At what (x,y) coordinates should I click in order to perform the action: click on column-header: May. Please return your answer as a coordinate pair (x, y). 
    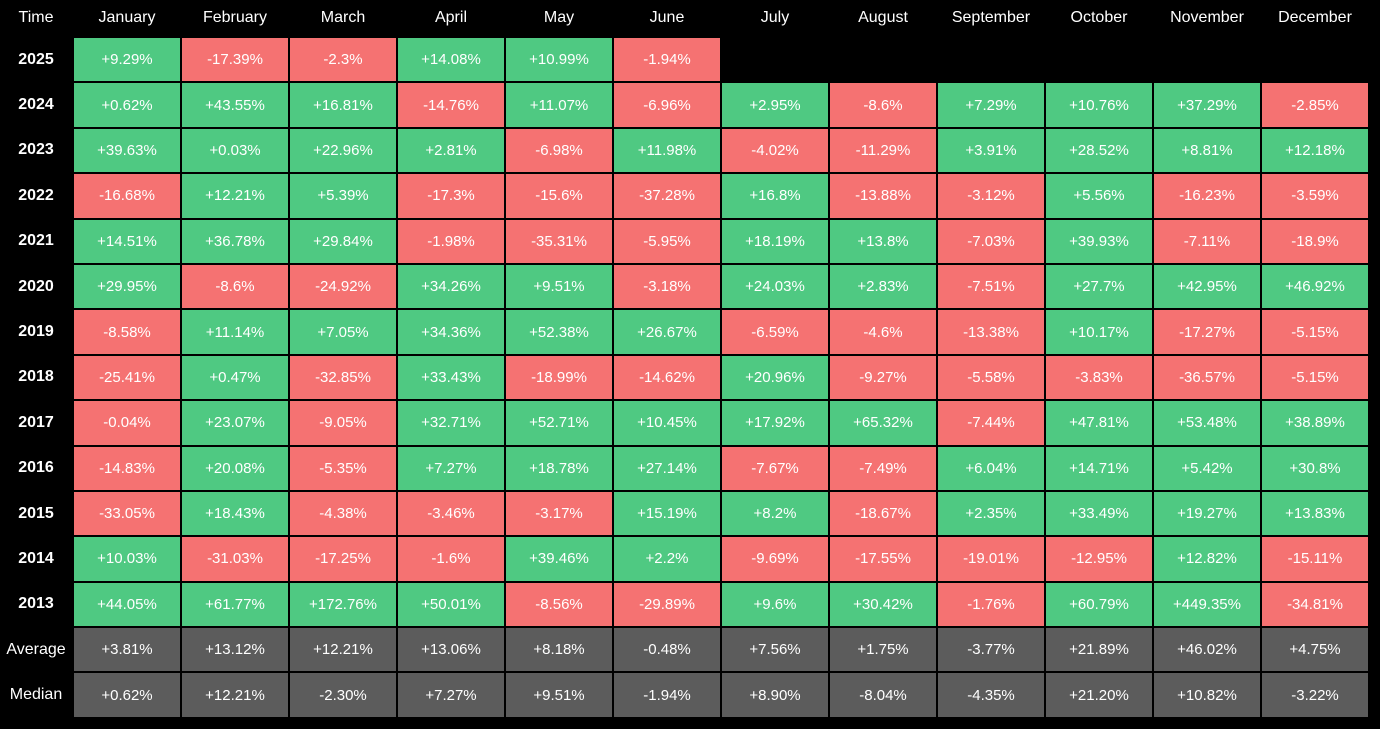
    Looking at the image, I should click on (559, 17).